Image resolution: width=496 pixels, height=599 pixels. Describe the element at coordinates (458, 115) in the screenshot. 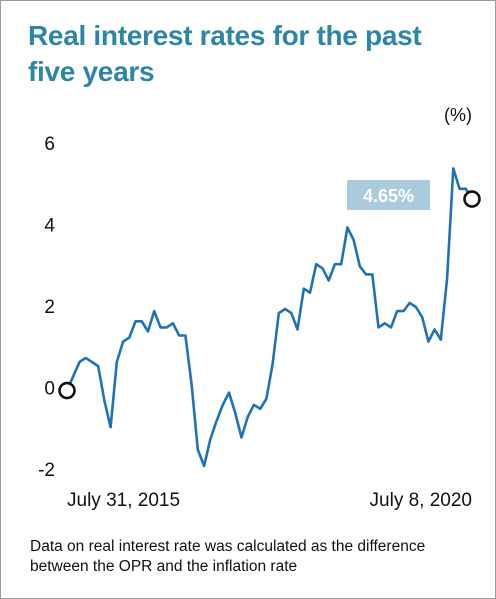

I see `unit-label: (%)` at that location.